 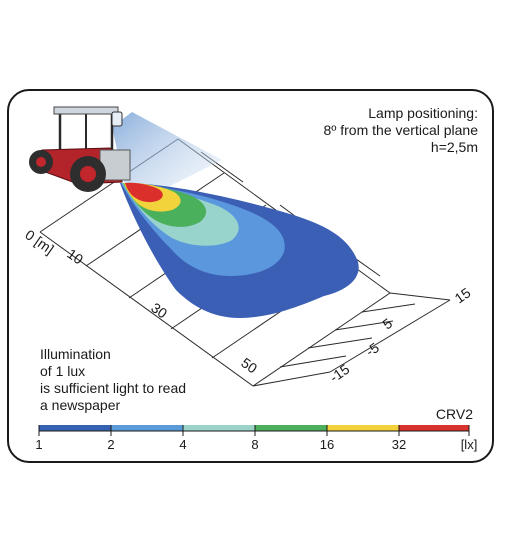 What do you see at coordinates (469, 444) in the screenshot?
I see `legend-unit-label: [lx]` at bounding box center [469, 444].